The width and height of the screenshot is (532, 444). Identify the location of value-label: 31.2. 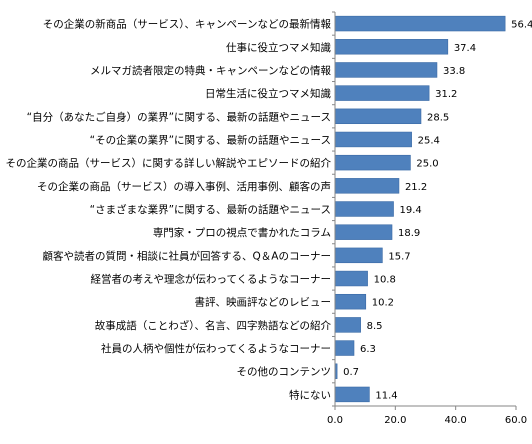
(446, 94).